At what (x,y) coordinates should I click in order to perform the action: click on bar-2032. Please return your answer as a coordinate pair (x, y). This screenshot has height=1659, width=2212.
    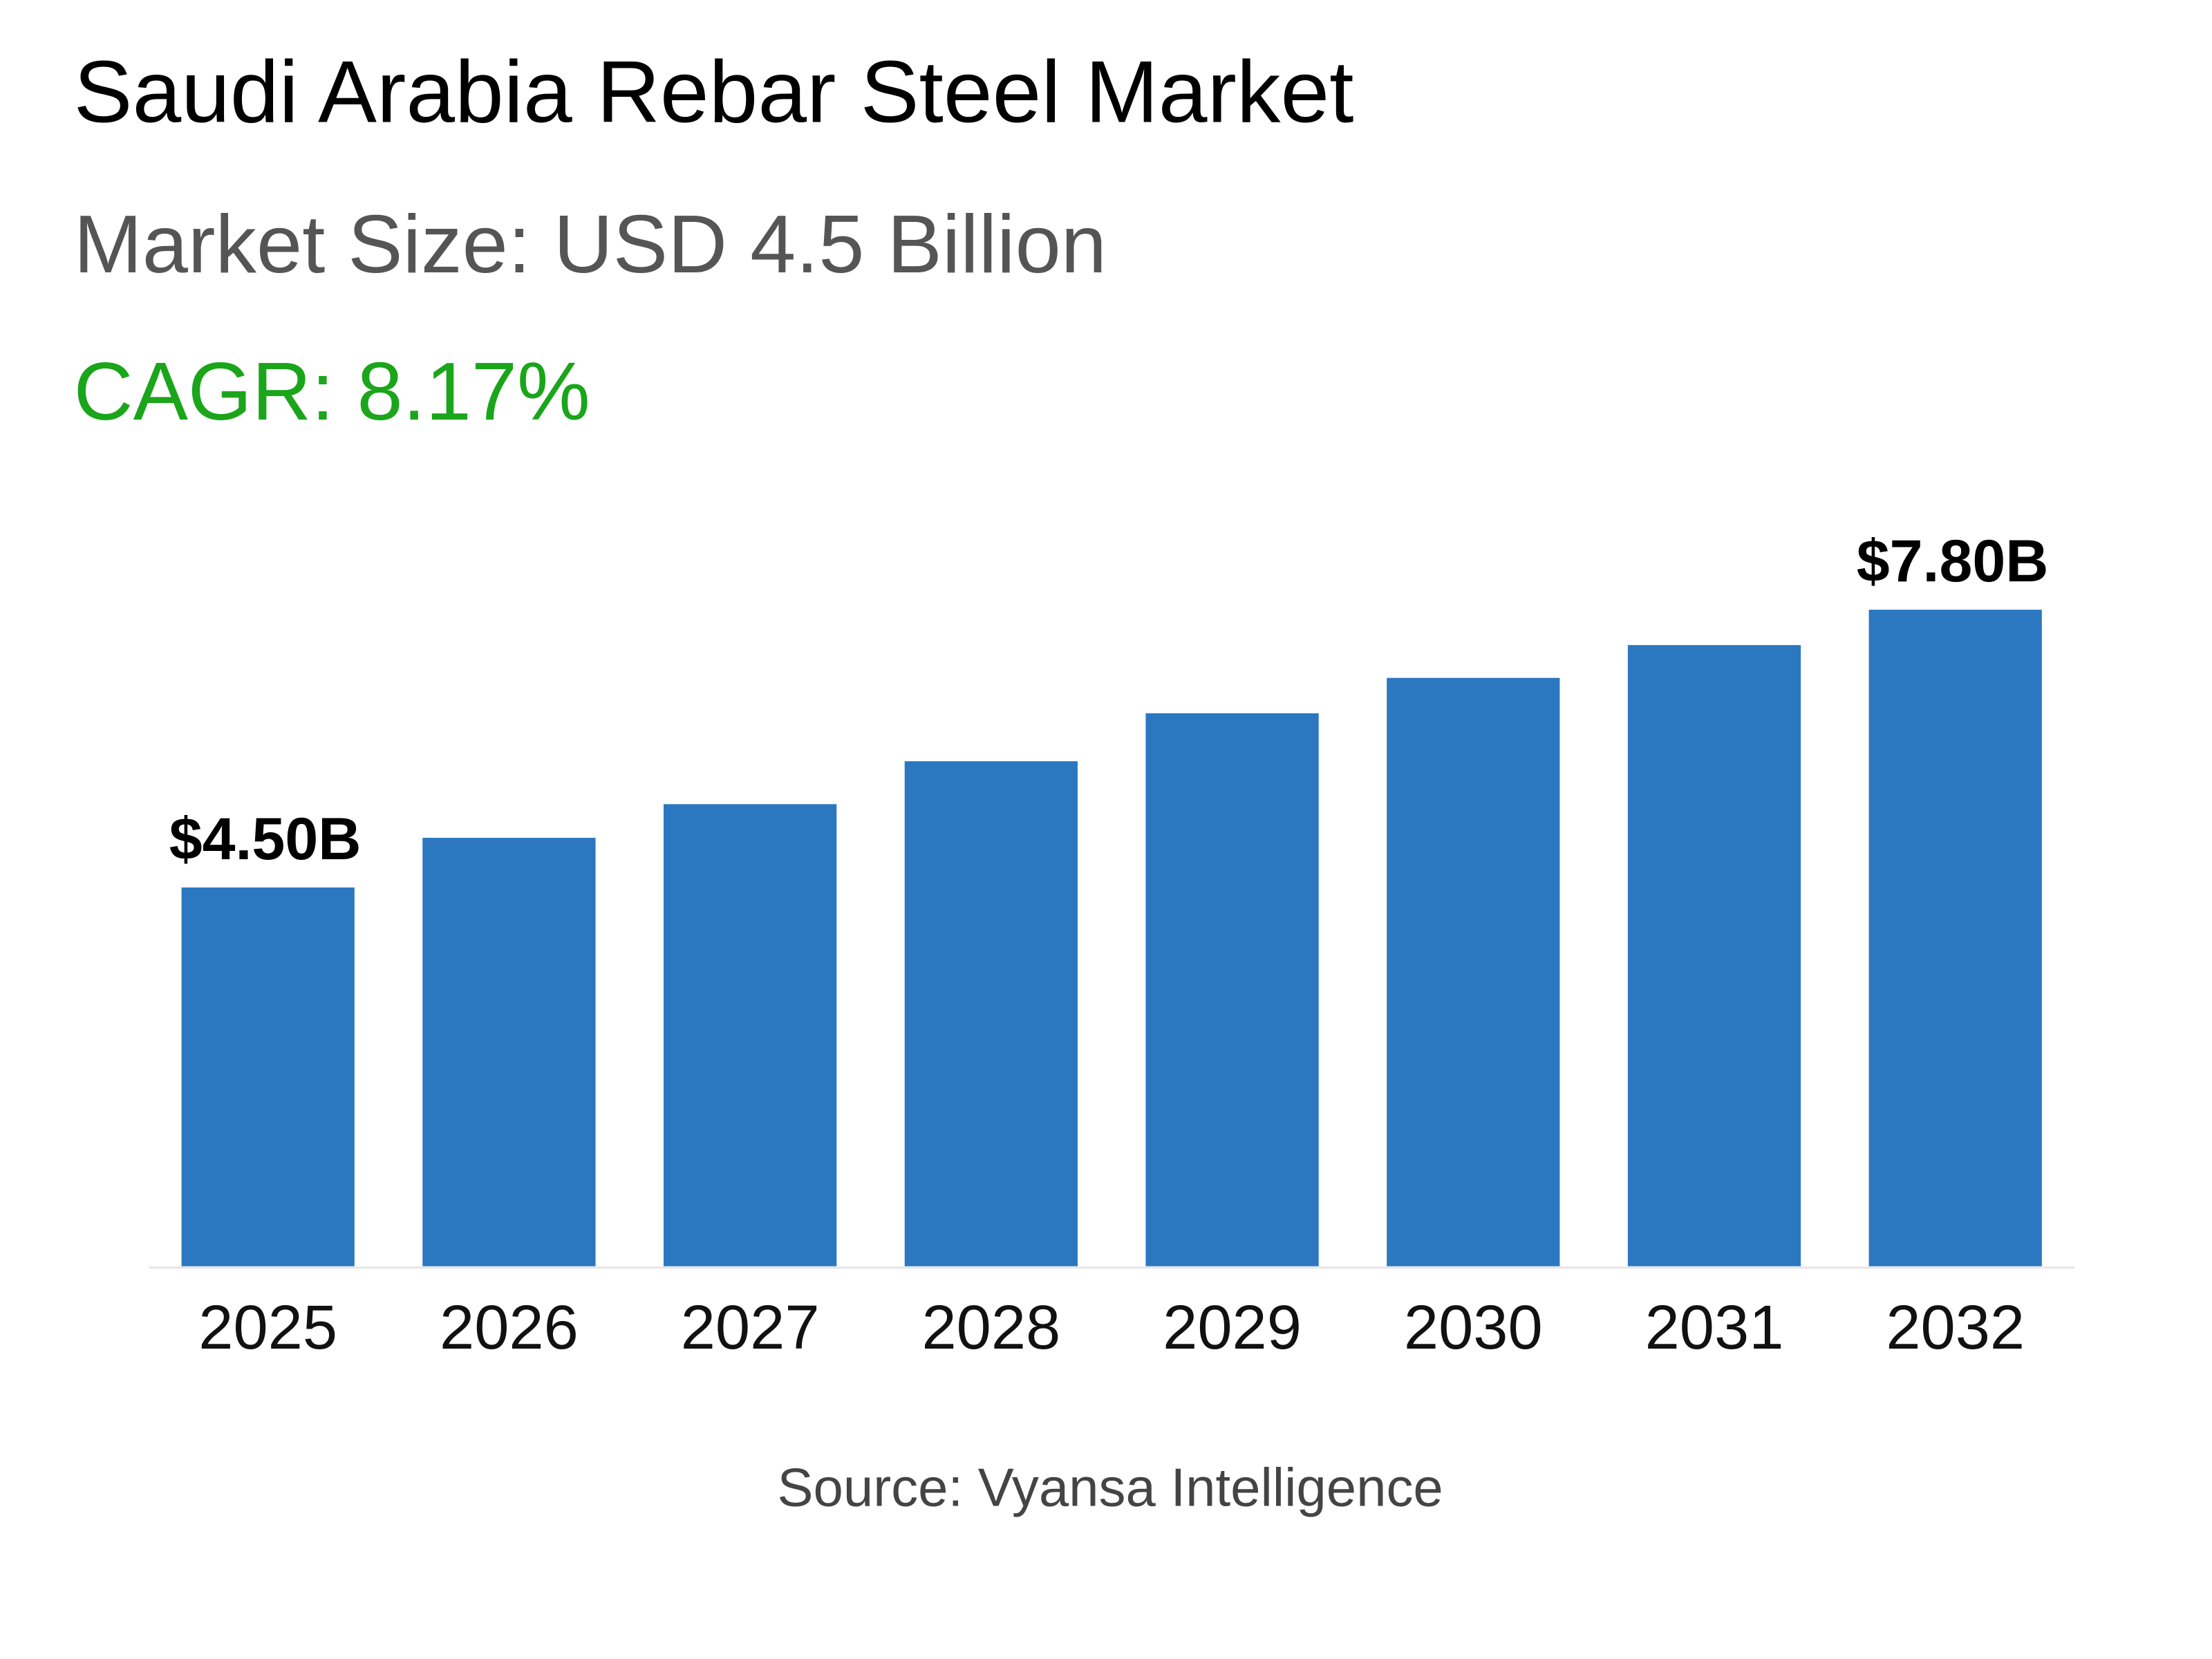
    Looking at the image, I should click on (1955, 938).